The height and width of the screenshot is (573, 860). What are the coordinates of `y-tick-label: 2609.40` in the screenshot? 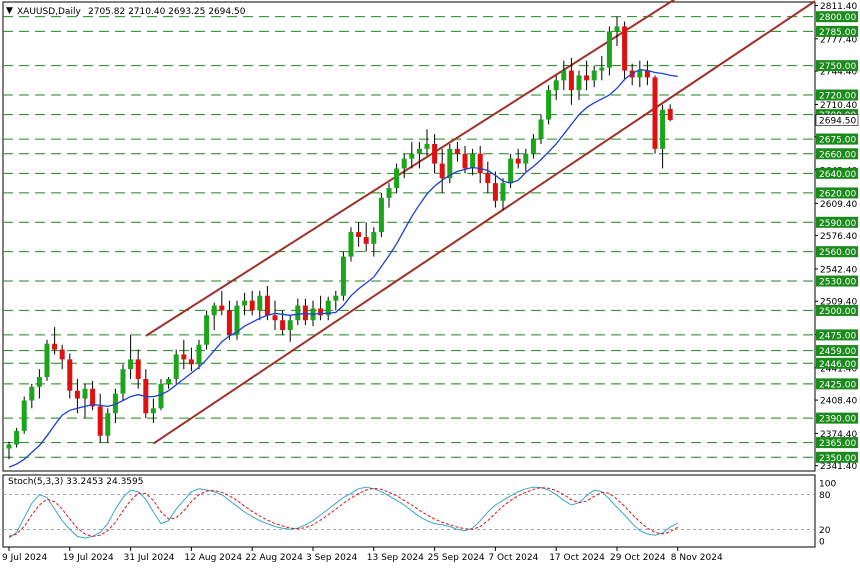 It's located at (838, 205).